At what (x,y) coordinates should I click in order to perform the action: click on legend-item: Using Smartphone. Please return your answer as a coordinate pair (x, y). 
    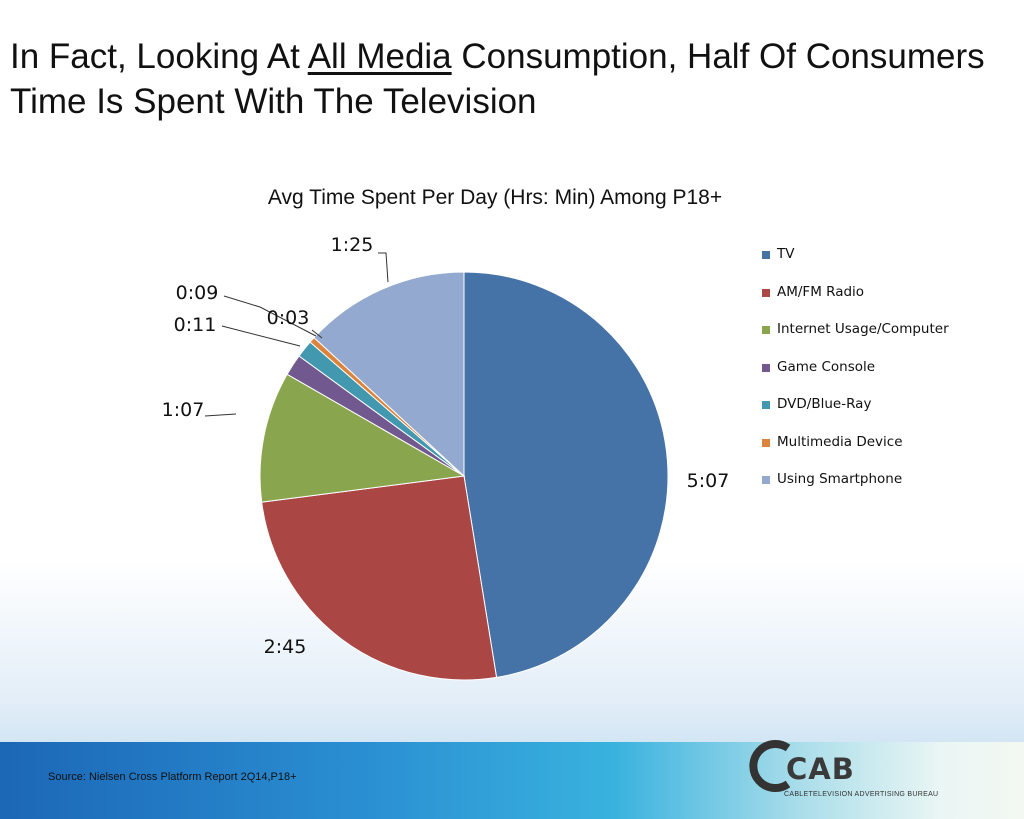
    Looking at the image, I should click on (855, 490).